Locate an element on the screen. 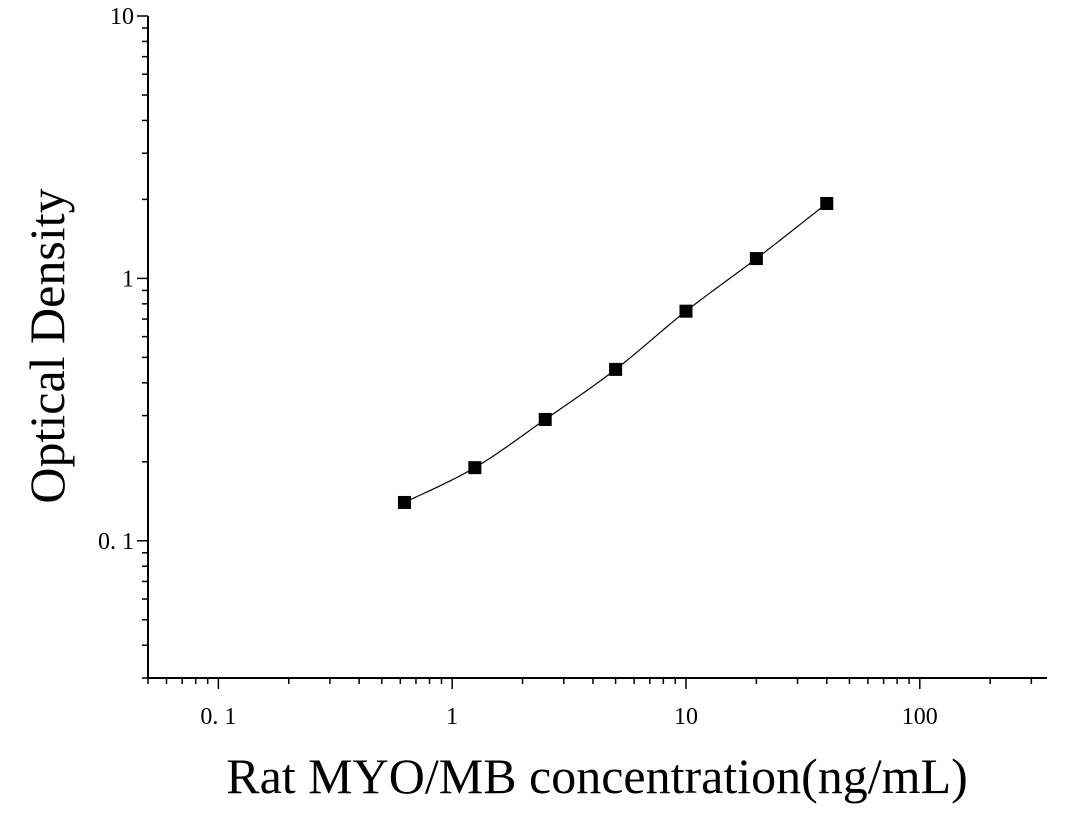  fit-curve is located at coordinates (616, 352).